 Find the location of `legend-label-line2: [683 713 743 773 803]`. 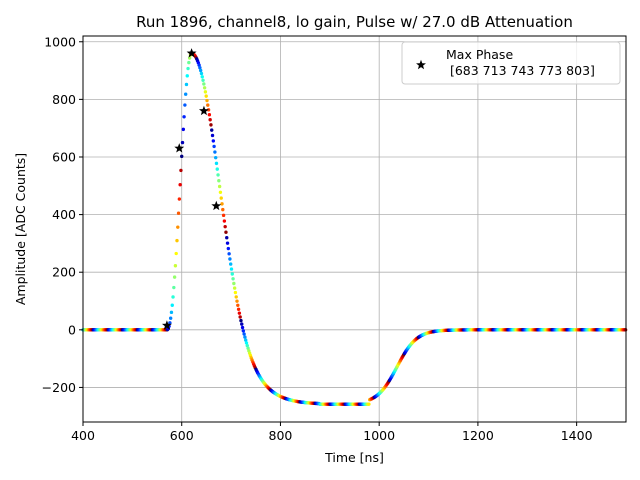

legend-label-line2: [683 713 743 773 803] is located at coordinates (520, 70).